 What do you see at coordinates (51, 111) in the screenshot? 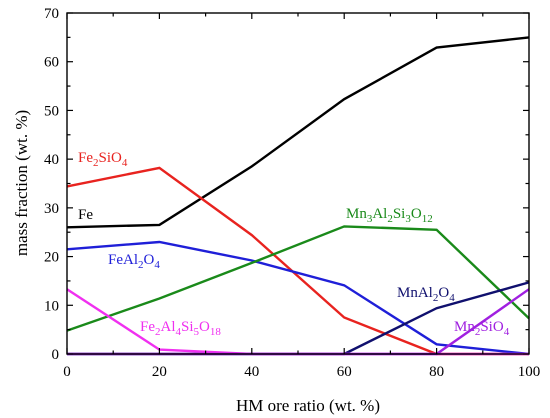
I see `y-tick-label: 50` at bounding box center [51, 111].